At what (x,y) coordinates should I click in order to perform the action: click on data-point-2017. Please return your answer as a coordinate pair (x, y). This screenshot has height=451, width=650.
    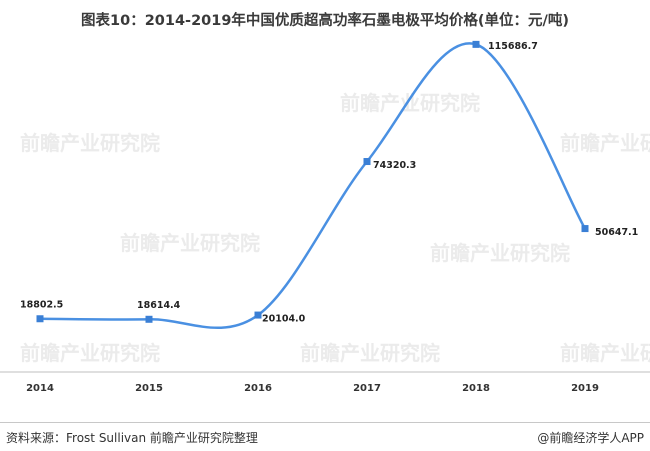
    Looking at the image, I should click on (367, 162).